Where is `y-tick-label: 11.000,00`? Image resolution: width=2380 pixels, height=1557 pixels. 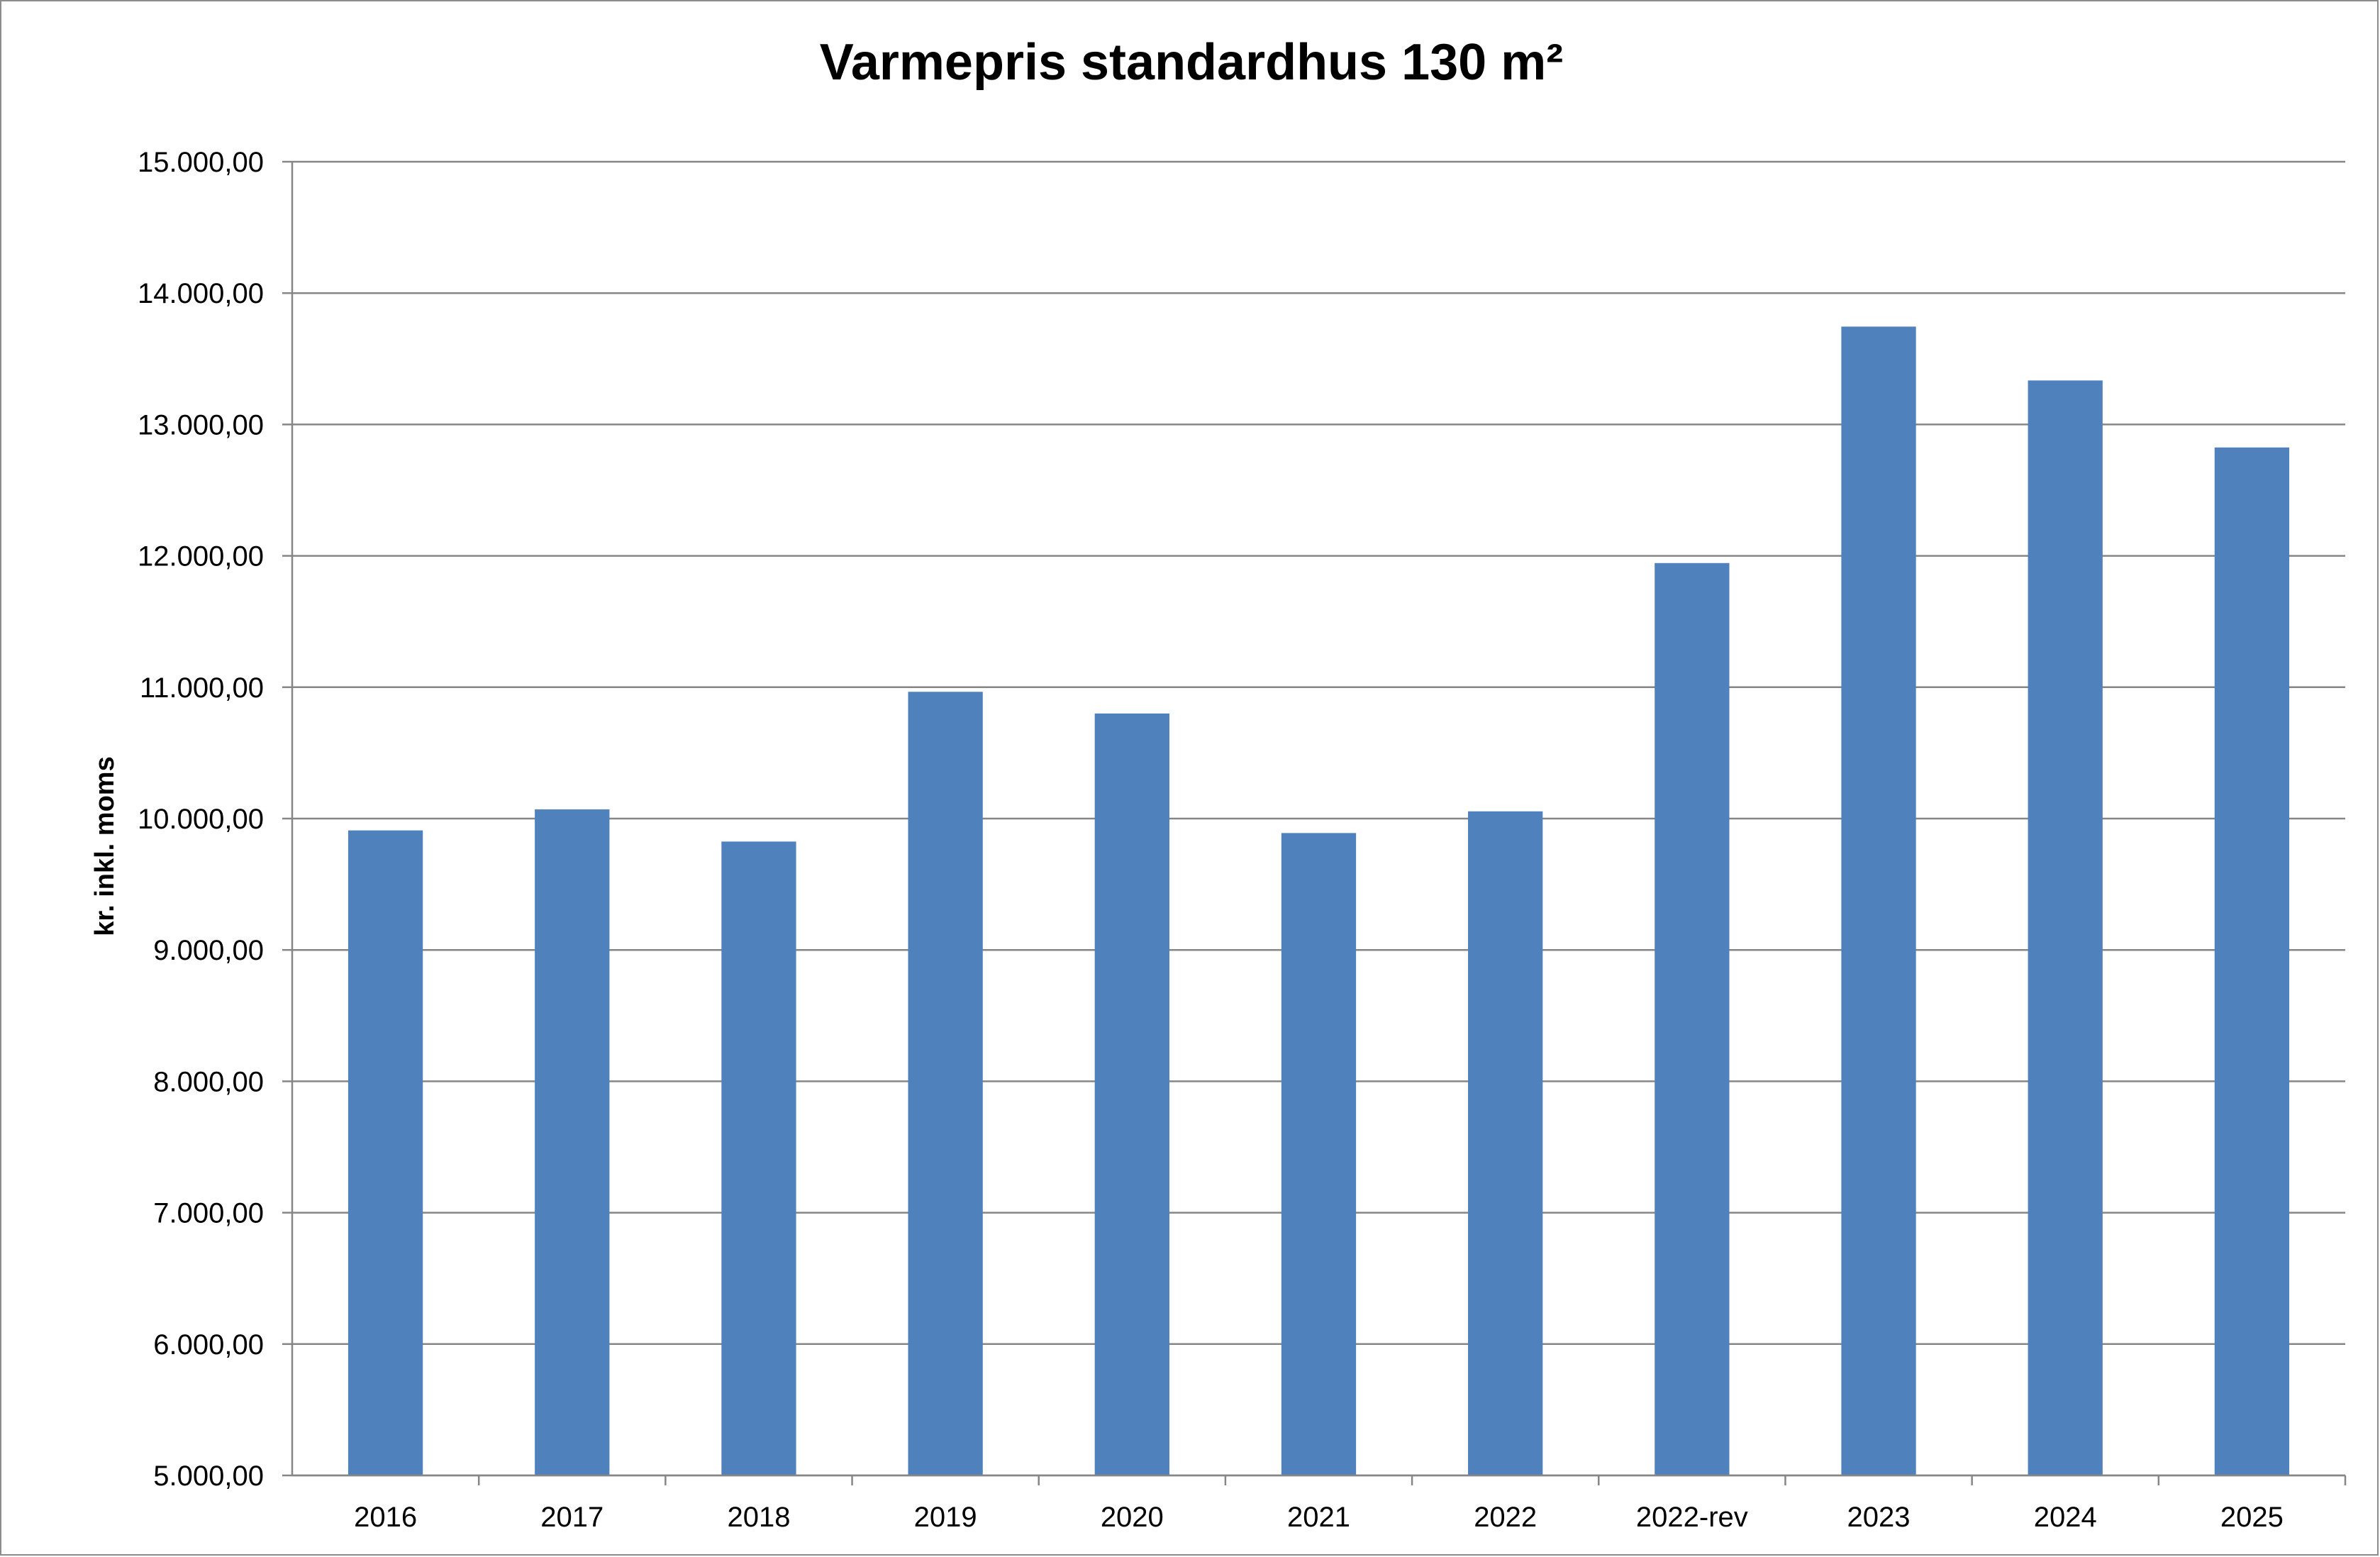 y-tick-label: 11.000,00 is located at coordinates (202, 688).